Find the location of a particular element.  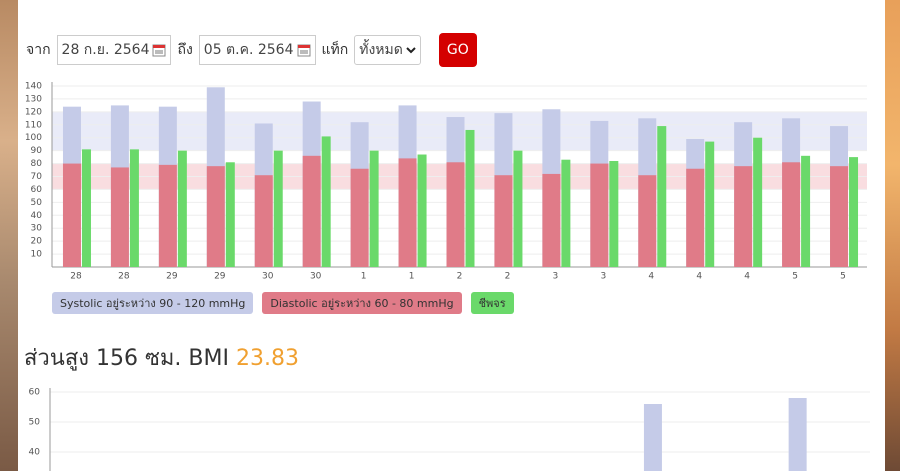

bmi-value: 23.83 is located at coordinates (267, 358).